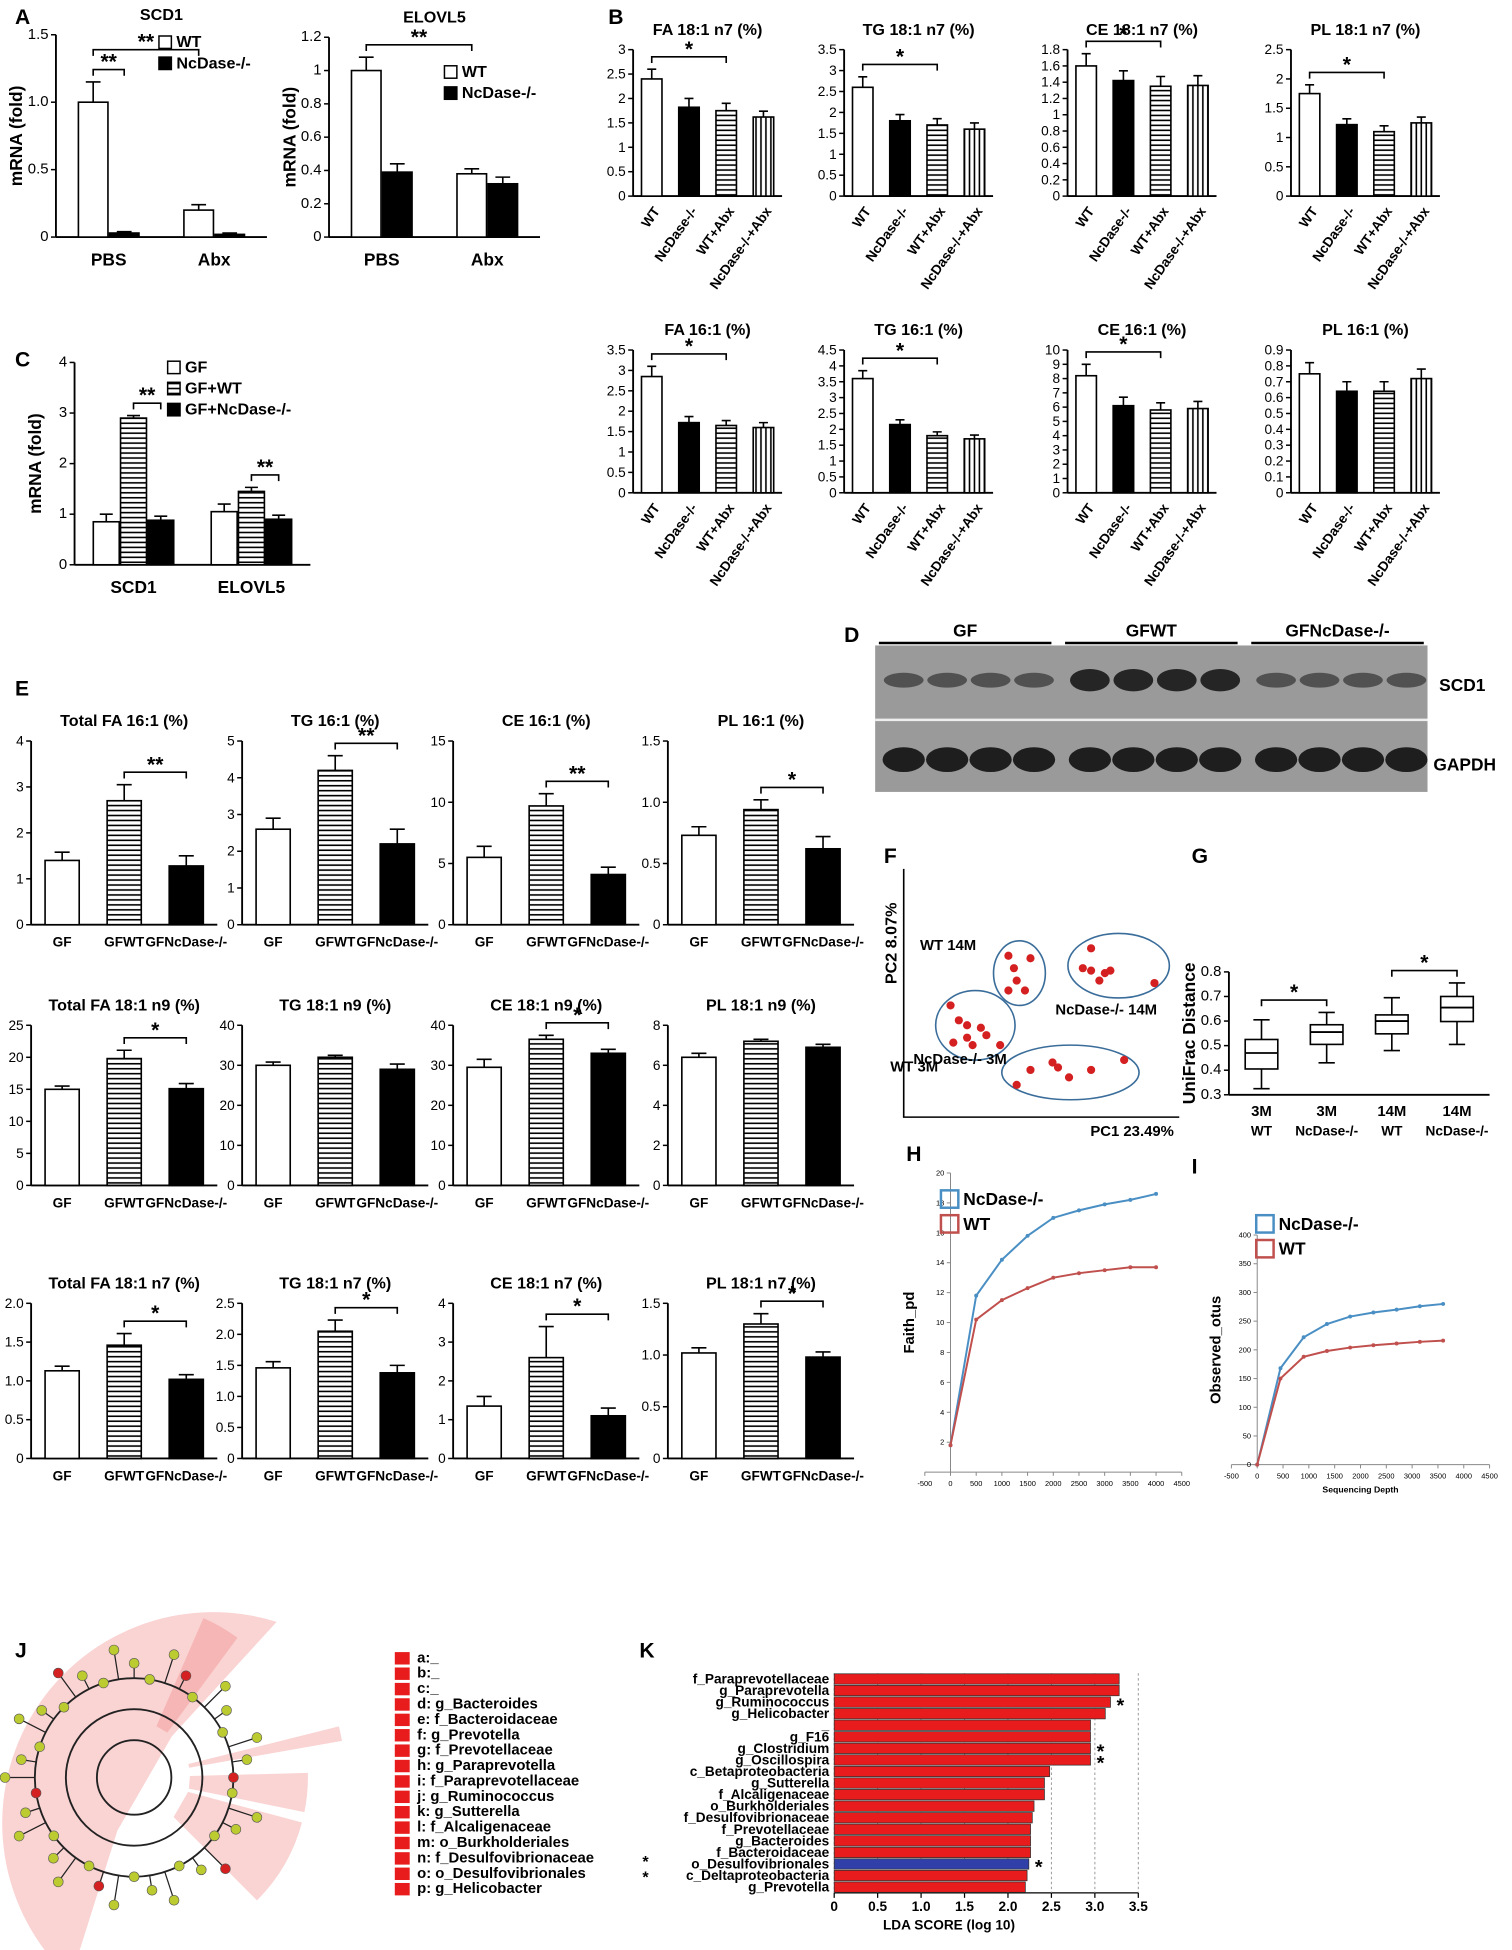 This screenshot has height=1950, width=1512. What do you see at coordinates (439, 1105) in the screenshot?
I see `y-tick-label: 20` at bounding box center [439, 1105].